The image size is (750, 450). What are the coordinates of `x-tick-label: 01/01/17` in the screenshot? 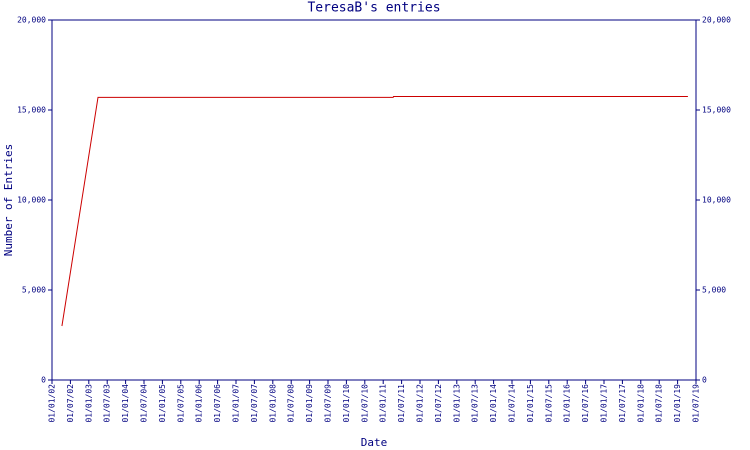 It's located at (604, 403).